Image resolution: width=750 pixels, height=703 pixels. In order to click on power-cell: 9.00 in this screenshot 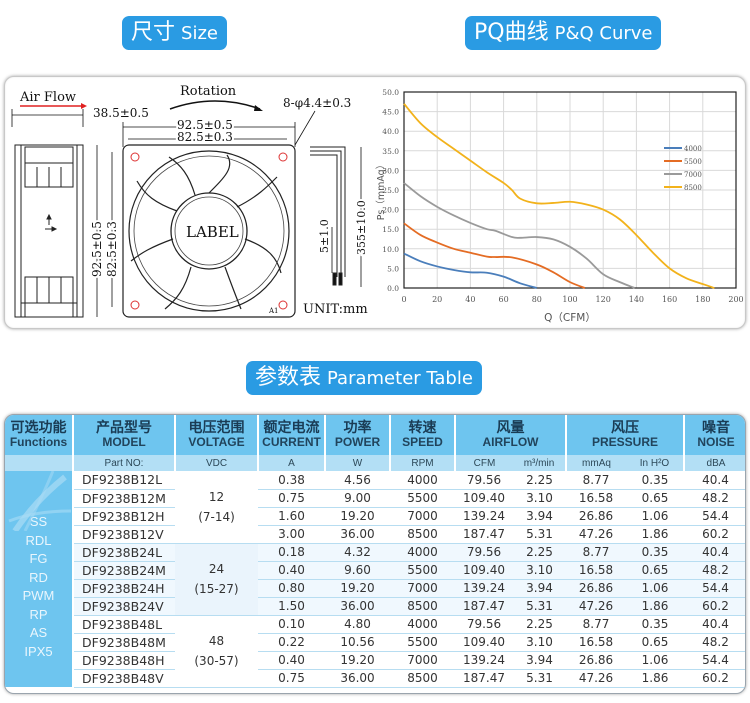, I will do `click(357, 498)`.